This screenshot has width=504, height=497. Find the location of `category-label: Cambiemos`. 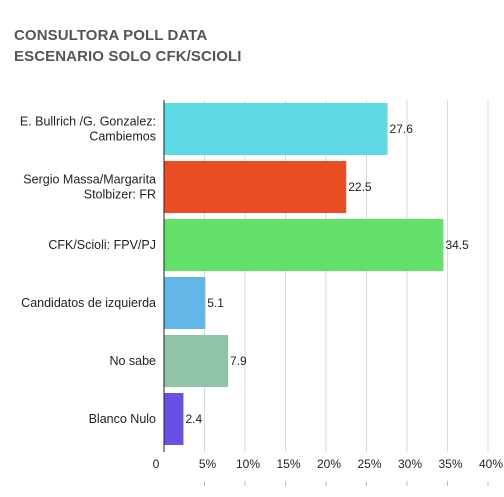

category-label: Cambiemos is located at coordinates (122, 137).